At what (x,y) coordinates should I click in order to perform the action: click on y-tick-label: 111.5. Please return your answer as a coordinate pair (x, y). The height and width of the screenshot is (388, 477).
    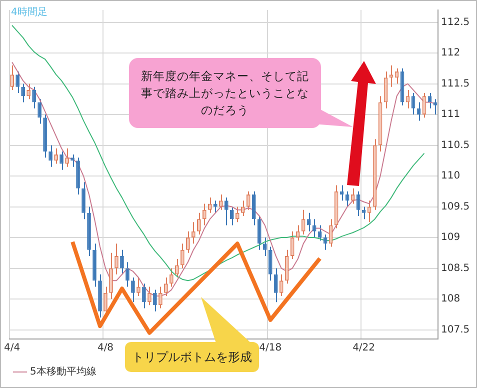
    Looking at the image, I should click on (455, 84).